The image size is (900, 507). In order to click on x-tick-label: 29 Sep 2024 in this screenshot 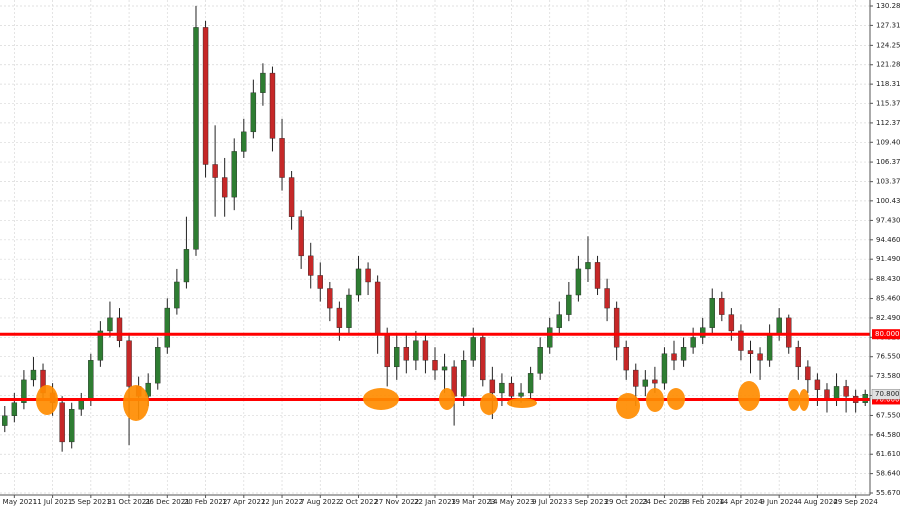, I will do `click(855, 502)`.